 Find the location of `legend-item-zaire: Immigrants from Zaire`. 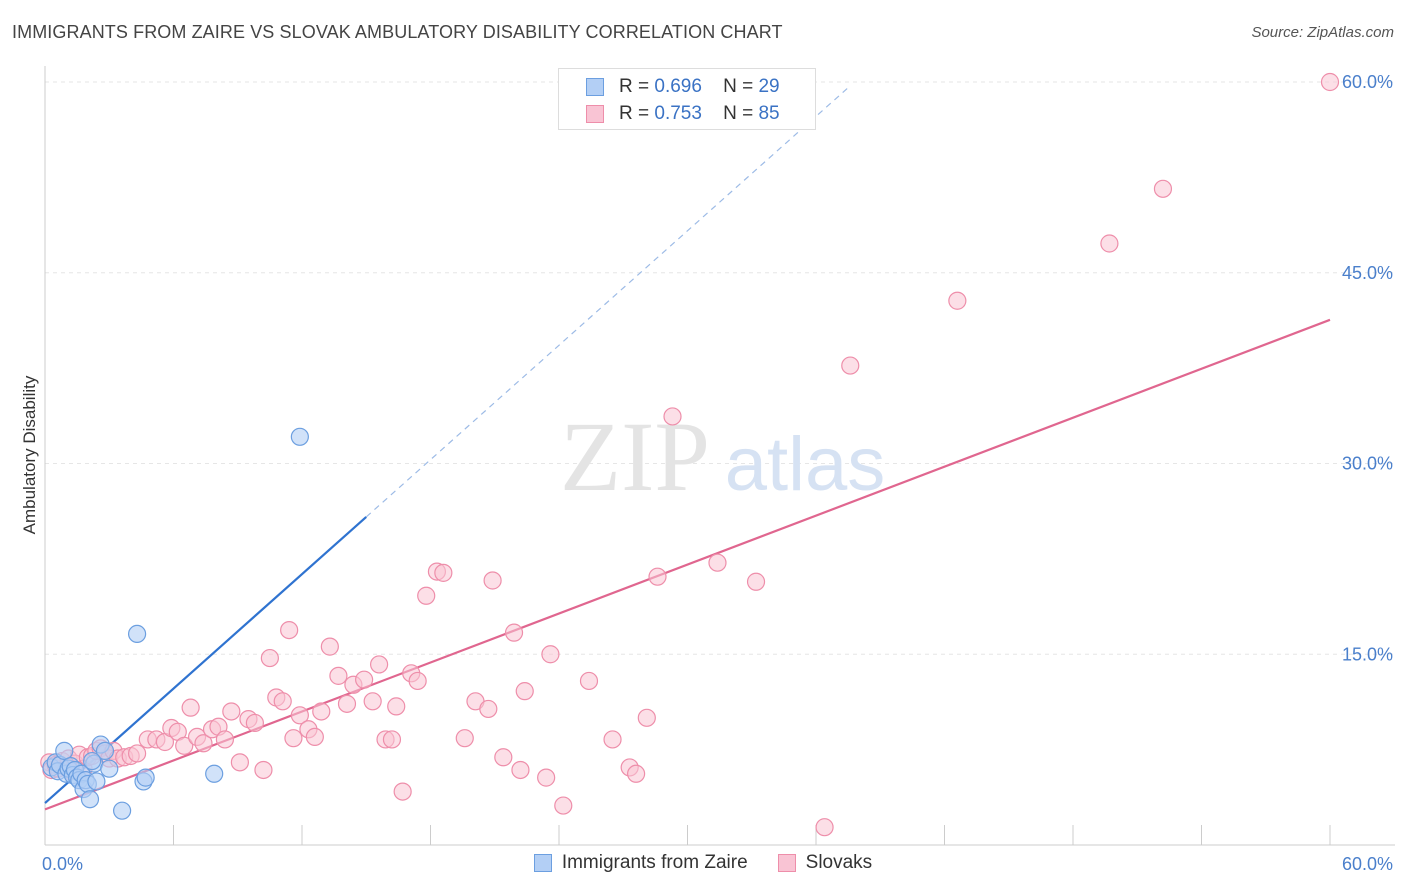

legend-item-zaire: Immigrants from Zaire is located at coordinates (640, 863).